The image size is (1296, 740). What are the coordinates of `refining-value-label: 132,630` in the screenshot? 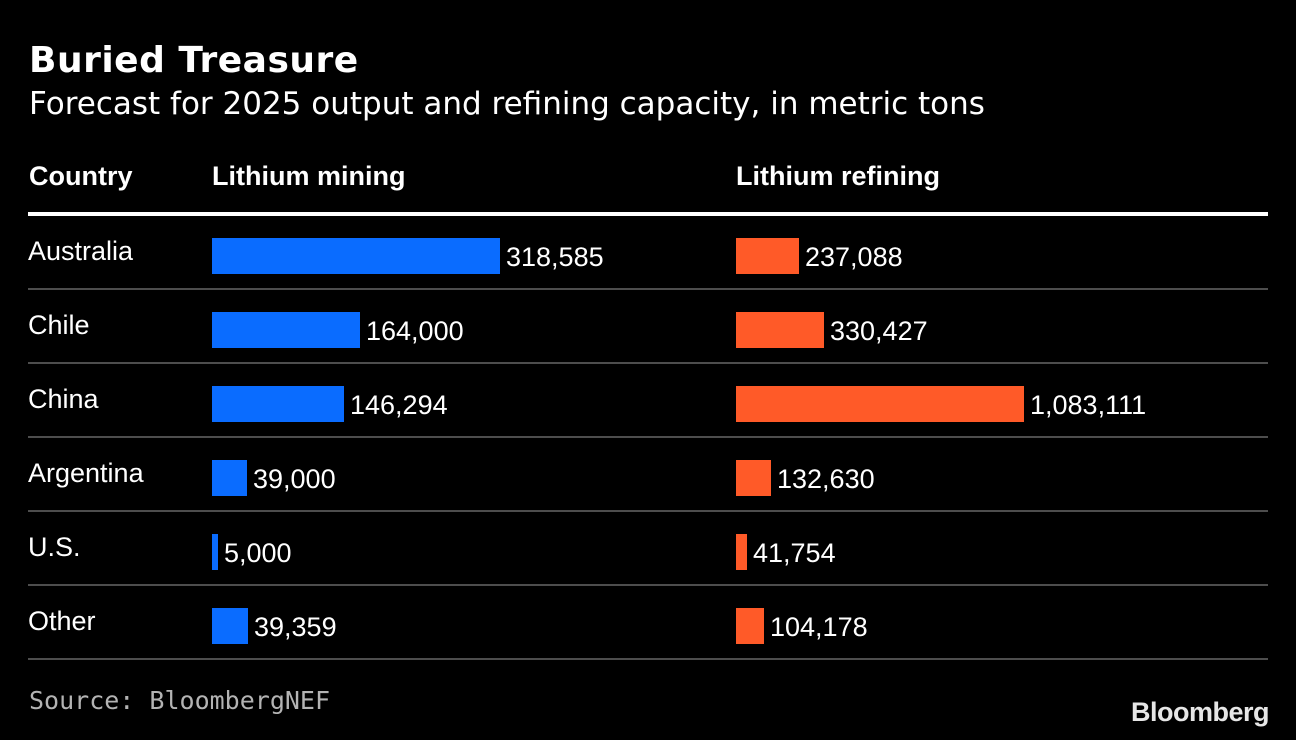 It's located at (826, 479).